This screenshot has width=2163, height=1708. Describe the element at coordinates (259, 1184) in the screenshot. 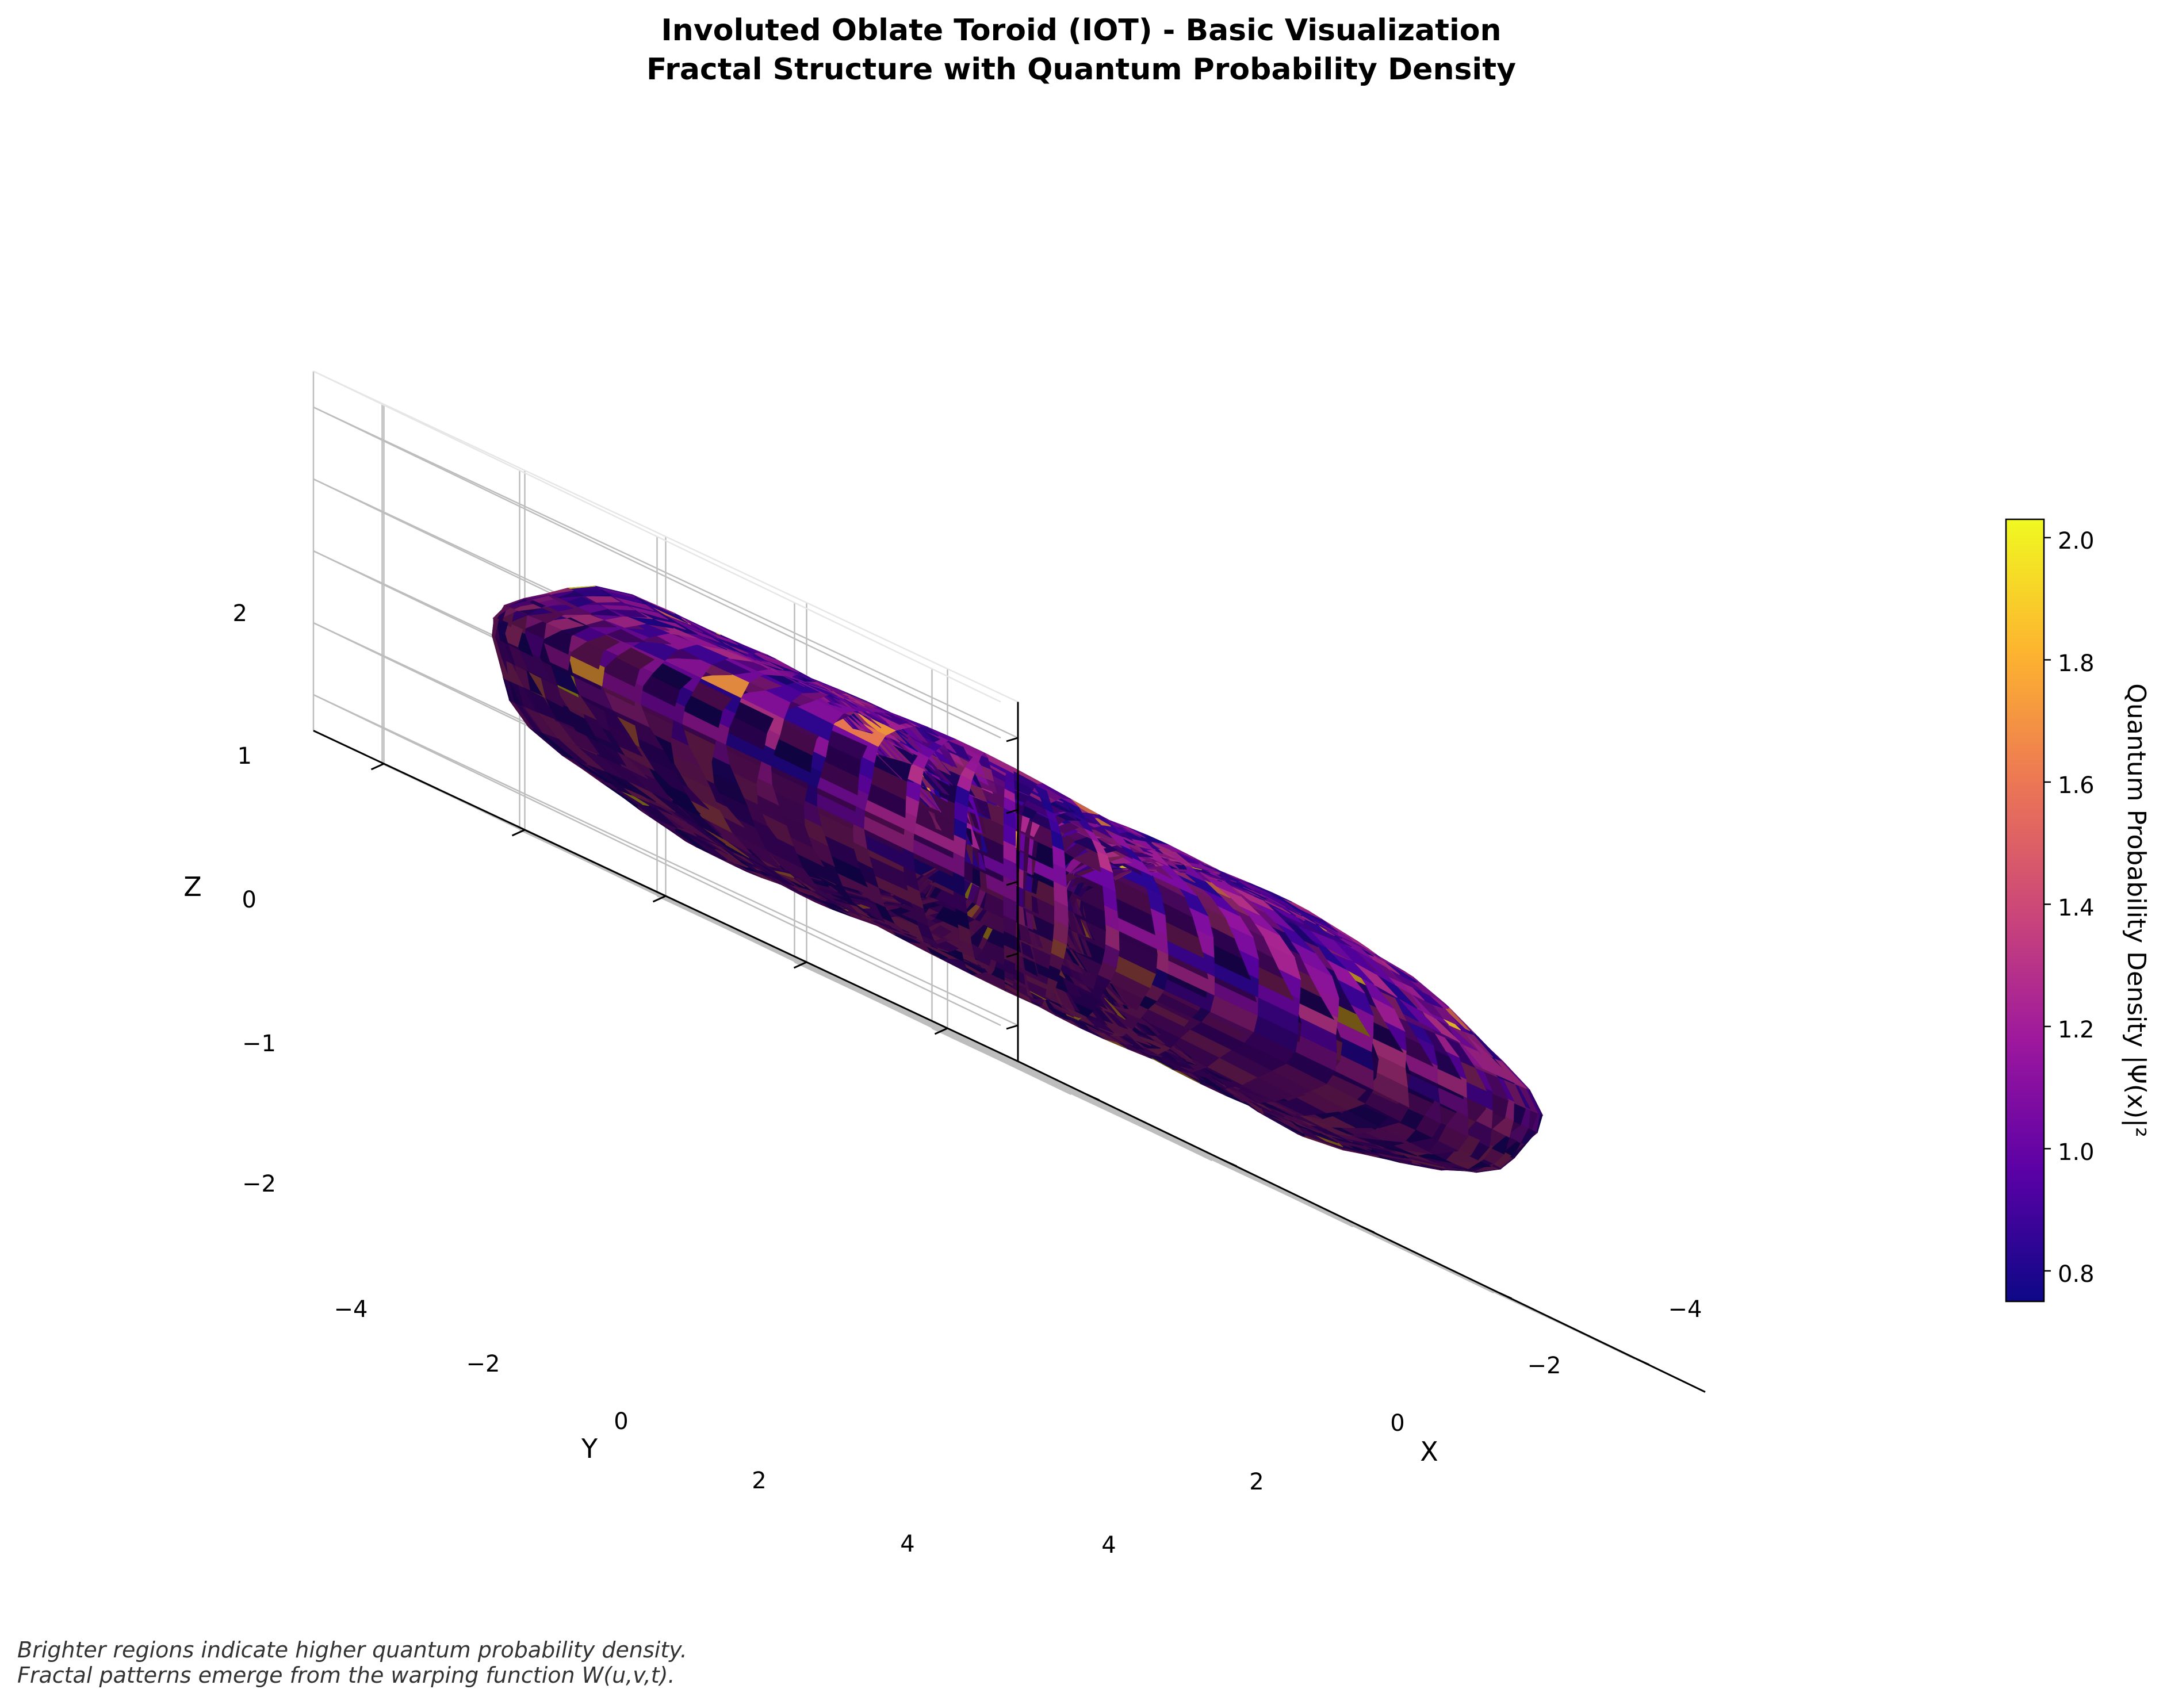

I see `z-tick-label: −2` at that location.